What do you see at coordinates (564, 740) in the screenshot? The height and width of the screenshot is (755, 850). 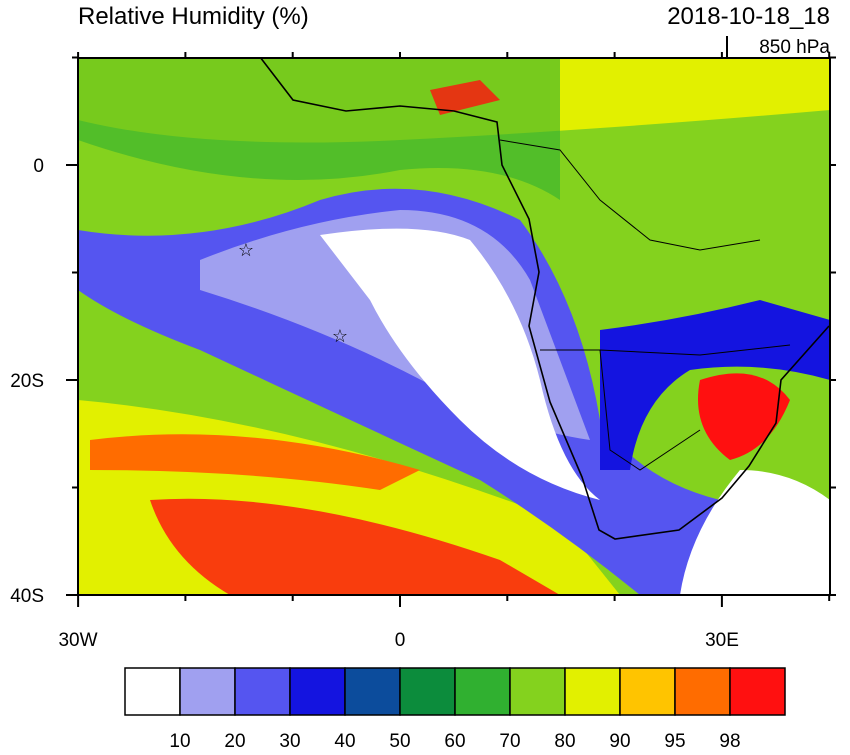 I see `colorbar-label: 80` at bounding box center [564, 740].